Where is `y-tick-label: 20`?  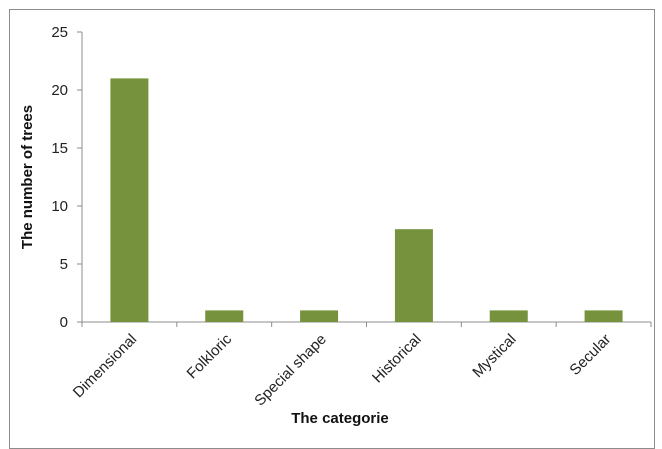
y-tick-label: 20 is located at coordinates (59, 90).